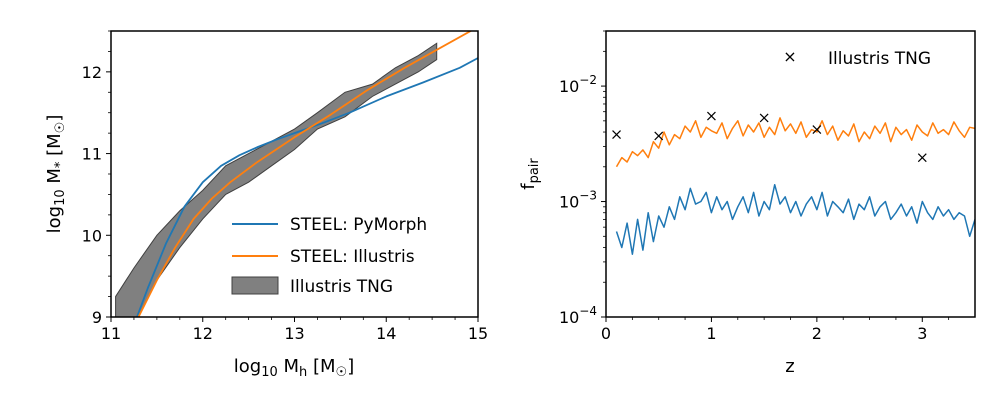 This screenshot has height=400, width=1000. Describe the element at coordinates (879, 59) in the screenshot. I see `legend-label-tng-right: Illustris TNG` at that location.